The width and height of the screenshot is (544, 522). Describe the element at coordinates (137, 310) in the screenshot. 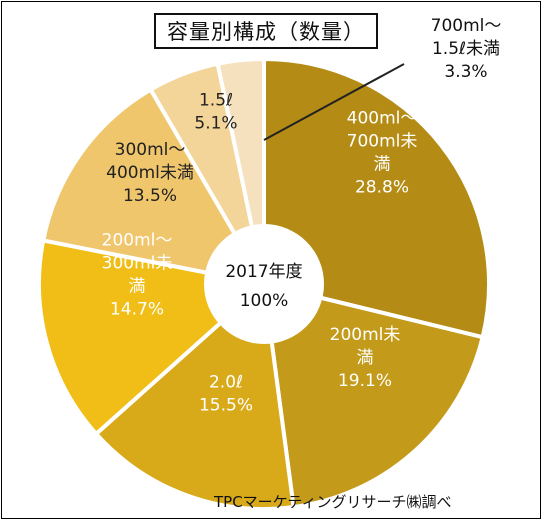

I see `slice-label-3-line-3: 14.7%` at that location.